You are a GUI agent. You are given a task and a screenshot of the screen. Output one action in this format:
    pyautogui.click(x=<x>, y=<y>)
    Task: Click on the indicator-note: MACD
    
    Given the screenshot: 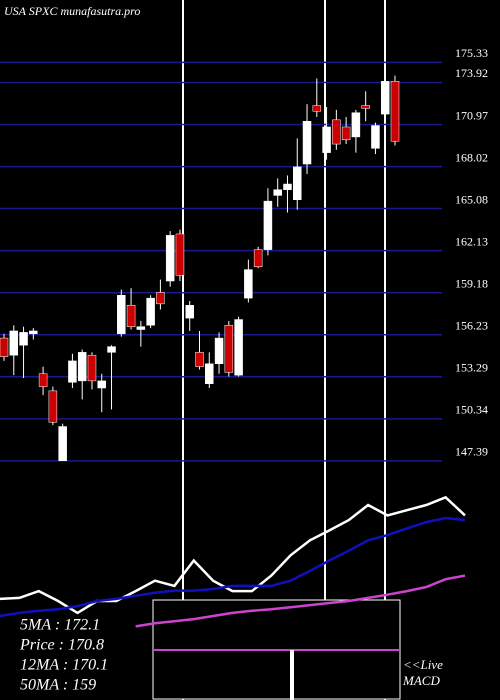 What is the action you would take?
    pyautogui.click(x=421, y=680)
    